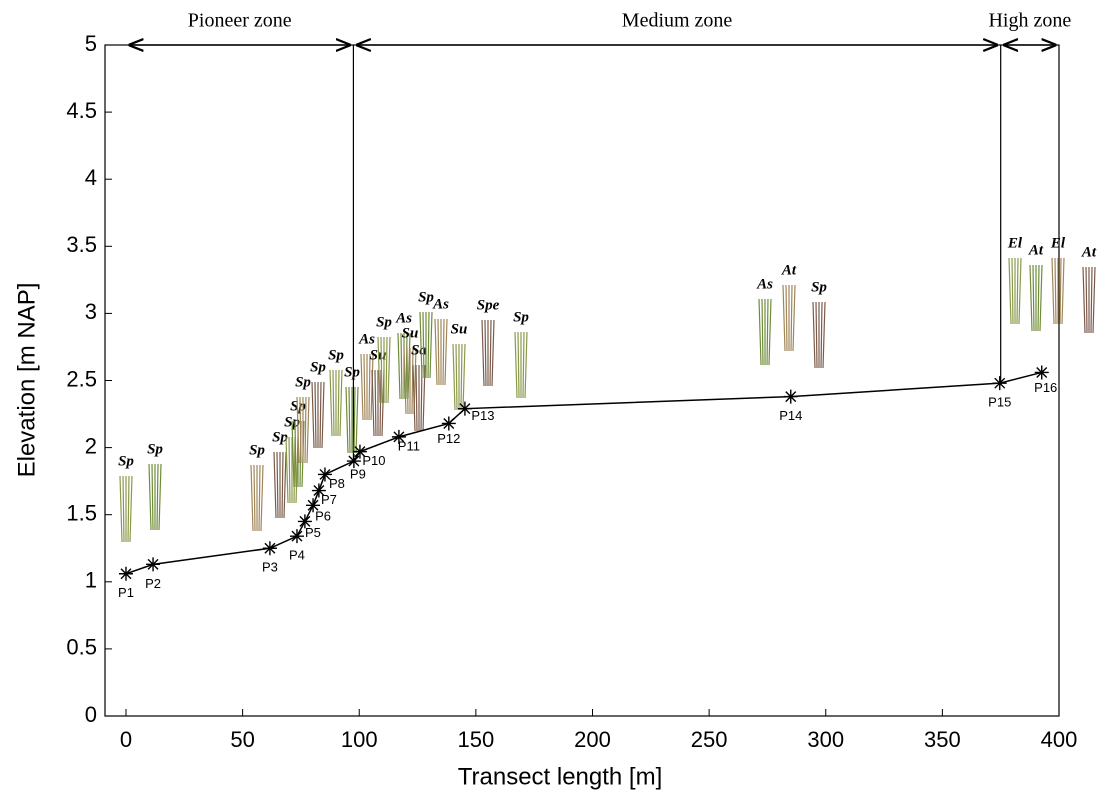 The width and height of the screenshot is (1102, 803). I want to click on y-tick-label: 4, so click(91, 177).